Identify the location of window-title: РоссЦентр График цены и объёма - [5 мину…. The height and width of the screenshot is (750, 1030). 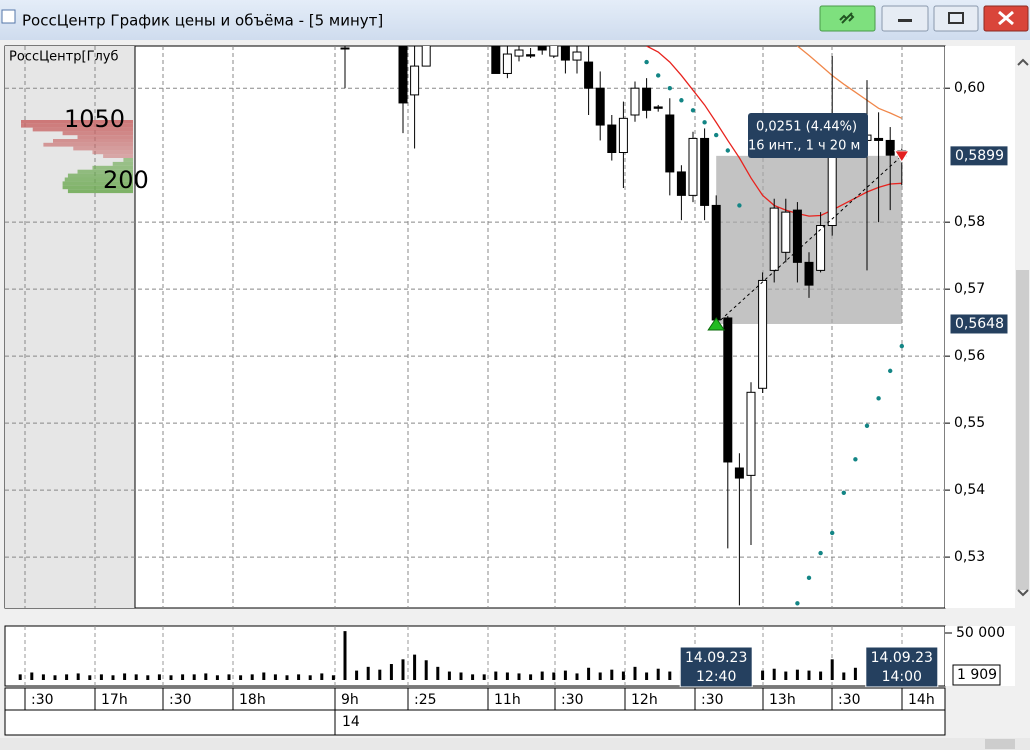
(202, 21).